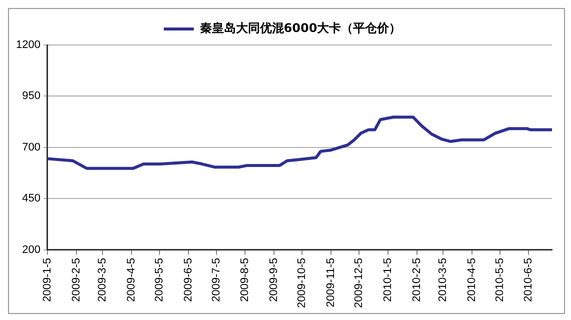 This screenshot has width=571, height=320. What do you see at coordinates (388, 280) in the screenshot?
I see `x-tick-label: 2010-1-5` at bounding box center [388, 280].